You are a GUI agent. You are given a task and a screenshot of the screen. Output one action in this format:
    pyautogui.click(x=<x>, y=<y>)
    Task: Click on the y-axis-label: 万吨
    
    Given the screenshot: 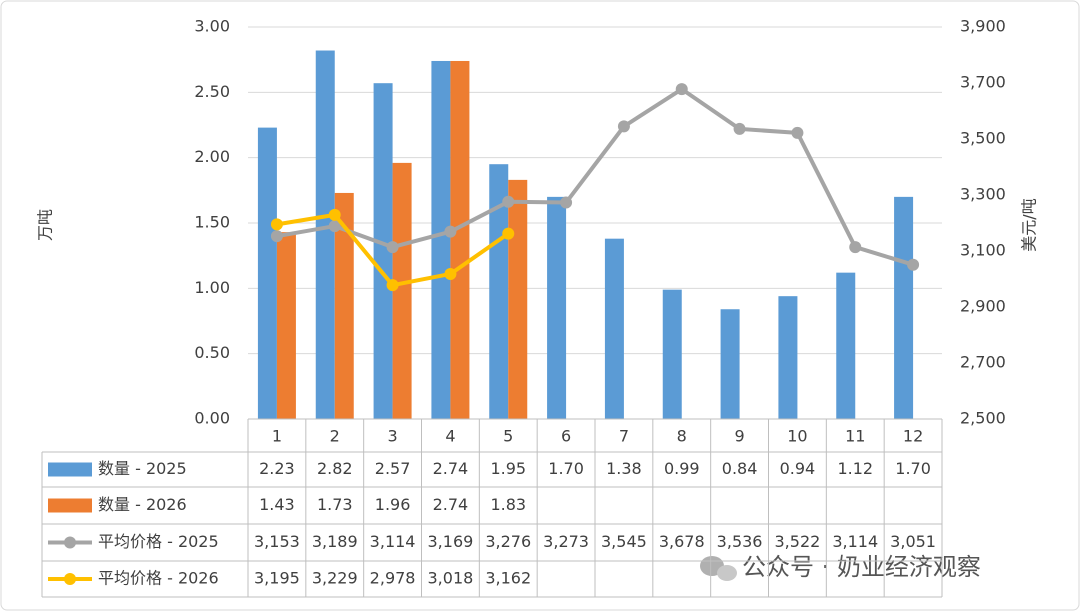 What is the action you would take?
    pyautogui.click(x=45, y=225)
    